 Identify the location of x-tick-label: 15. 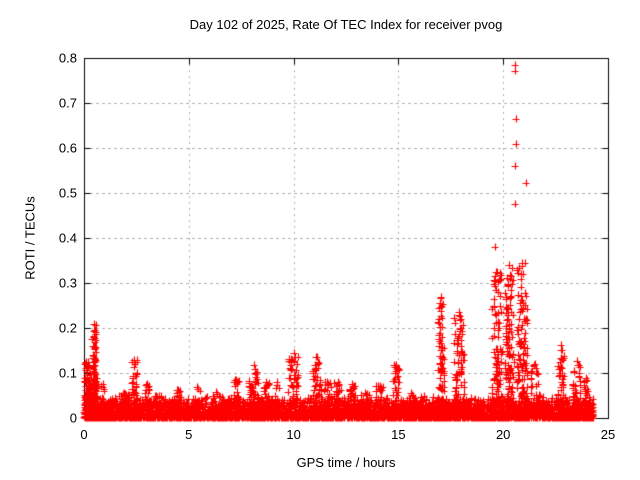
(398, 434).